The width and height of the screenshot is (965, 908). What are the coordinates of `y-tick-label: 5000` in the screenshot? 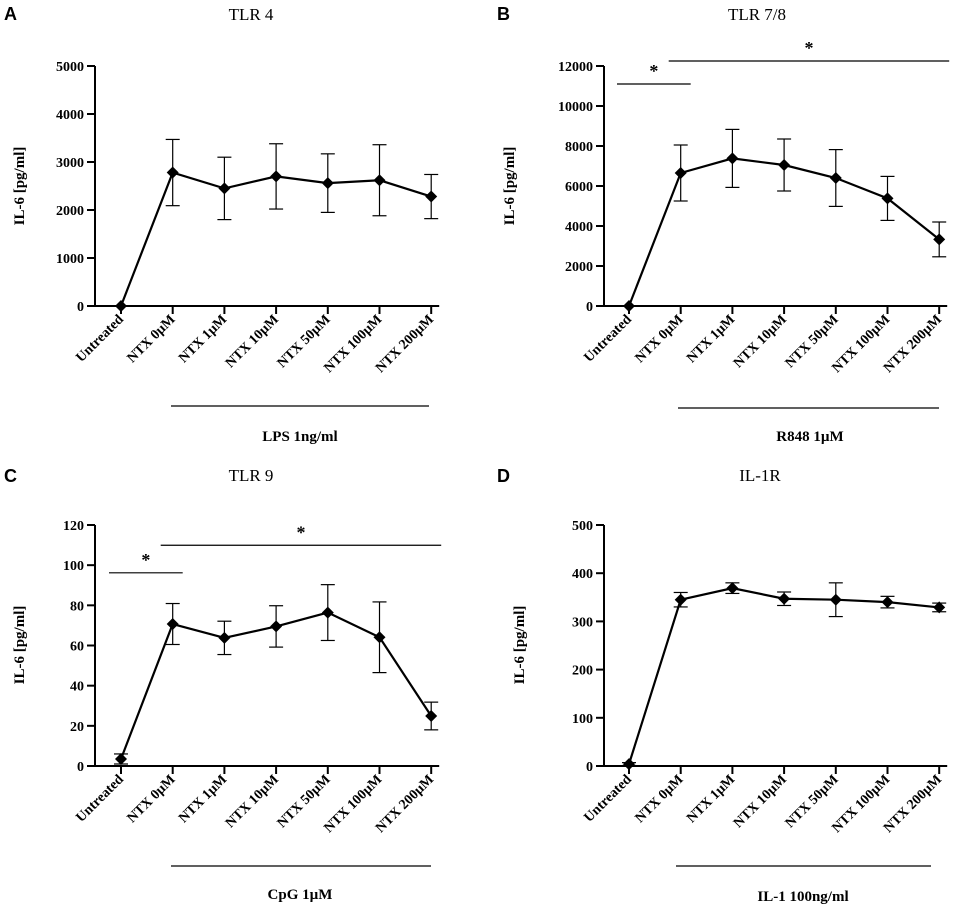 It's located at (70, 67).